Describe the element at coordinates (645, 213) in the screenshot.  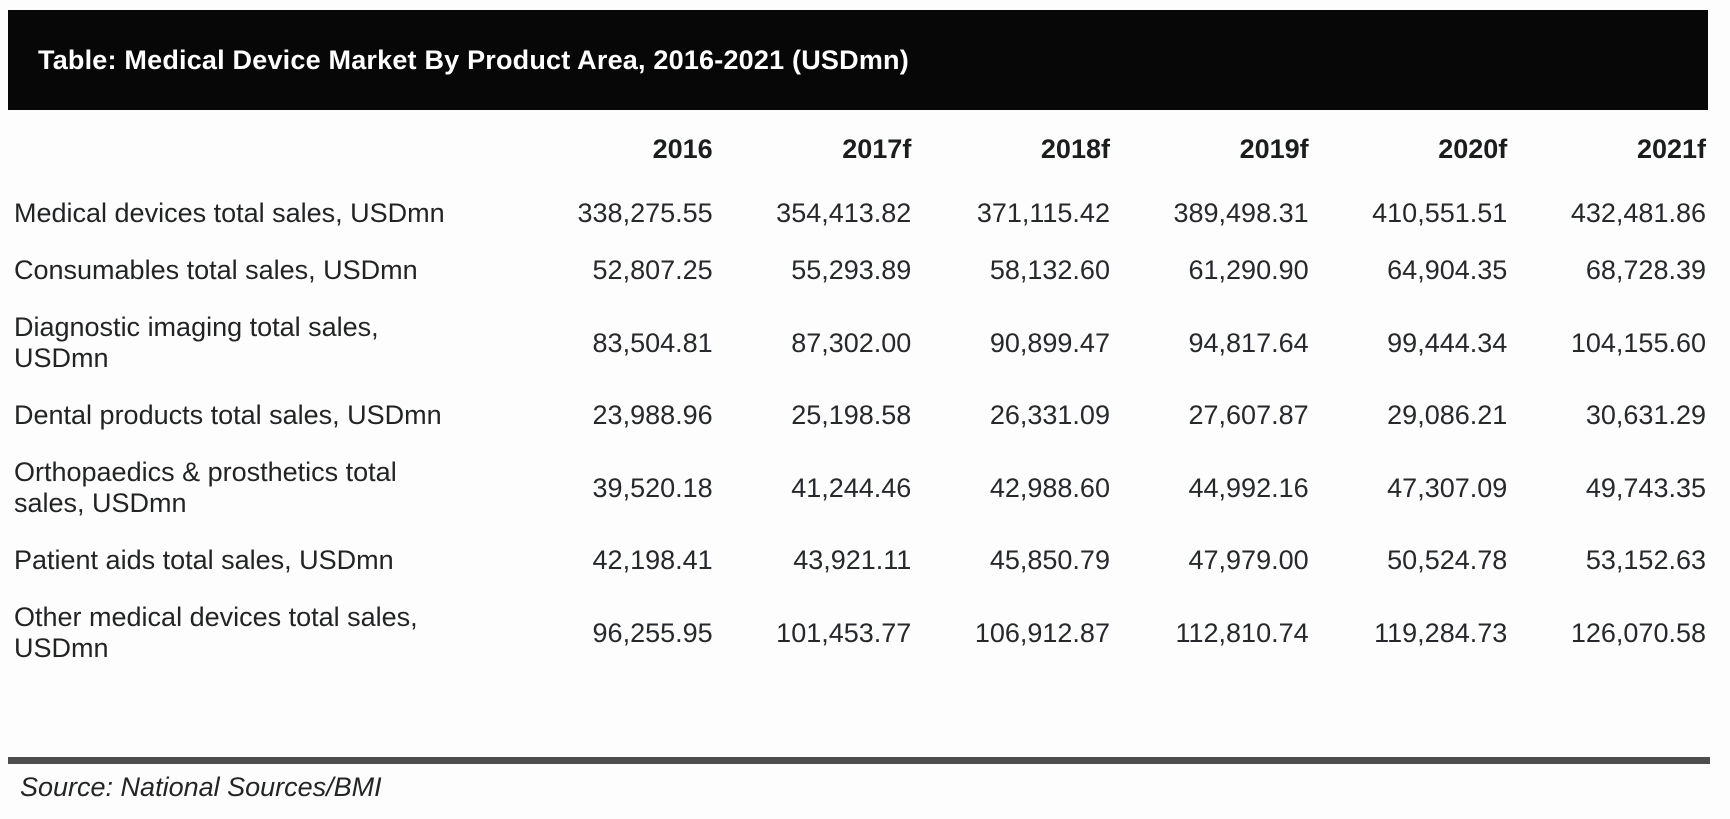
I see `cell-value: 338,275.55` at that location.